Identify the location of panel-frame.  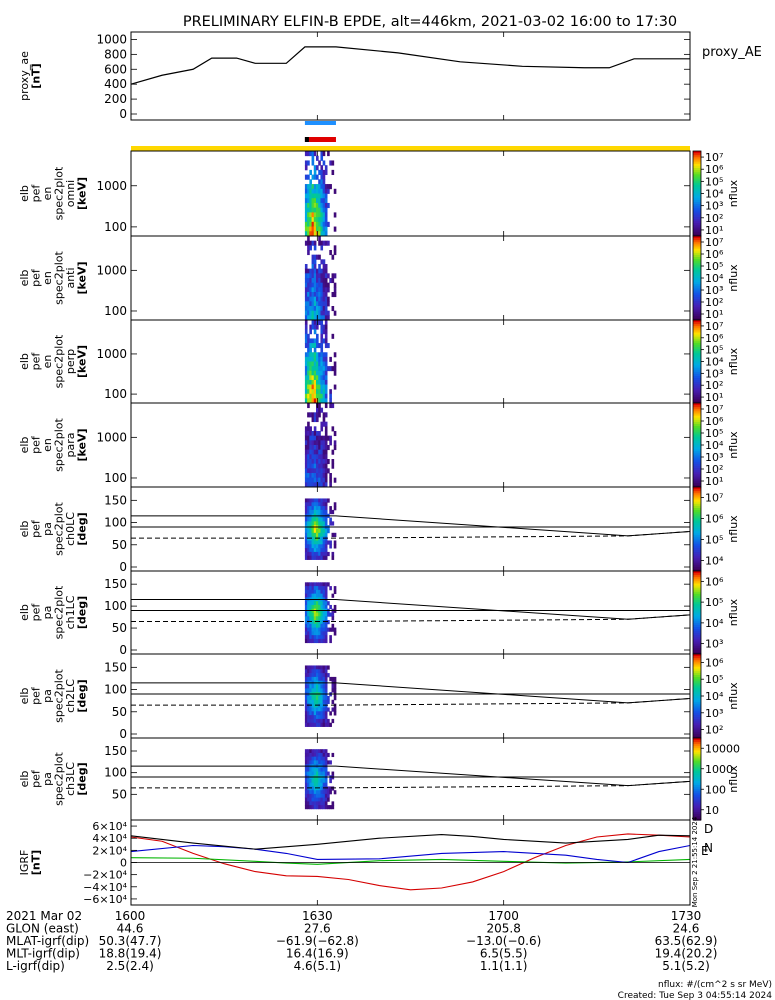
(410, 76).